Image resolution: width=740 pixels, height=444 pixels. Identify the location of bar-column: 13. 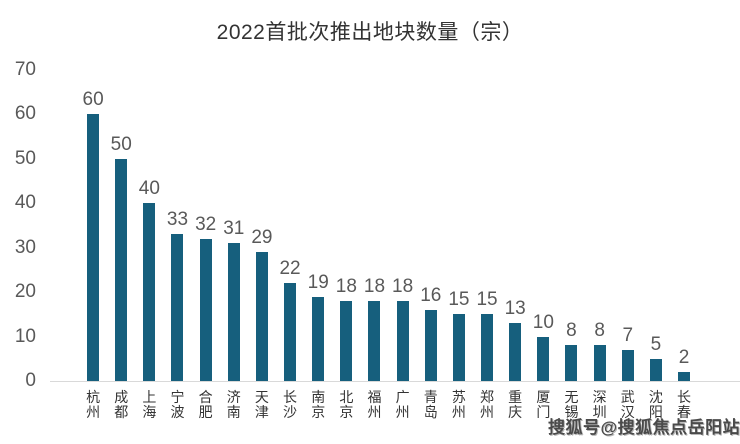
(515, 225).